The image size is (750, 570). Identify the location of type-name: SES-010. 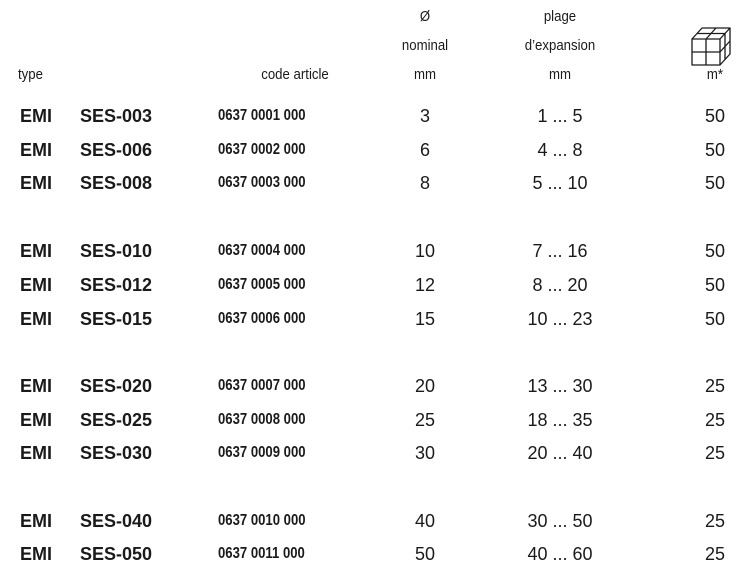
(116, 251).